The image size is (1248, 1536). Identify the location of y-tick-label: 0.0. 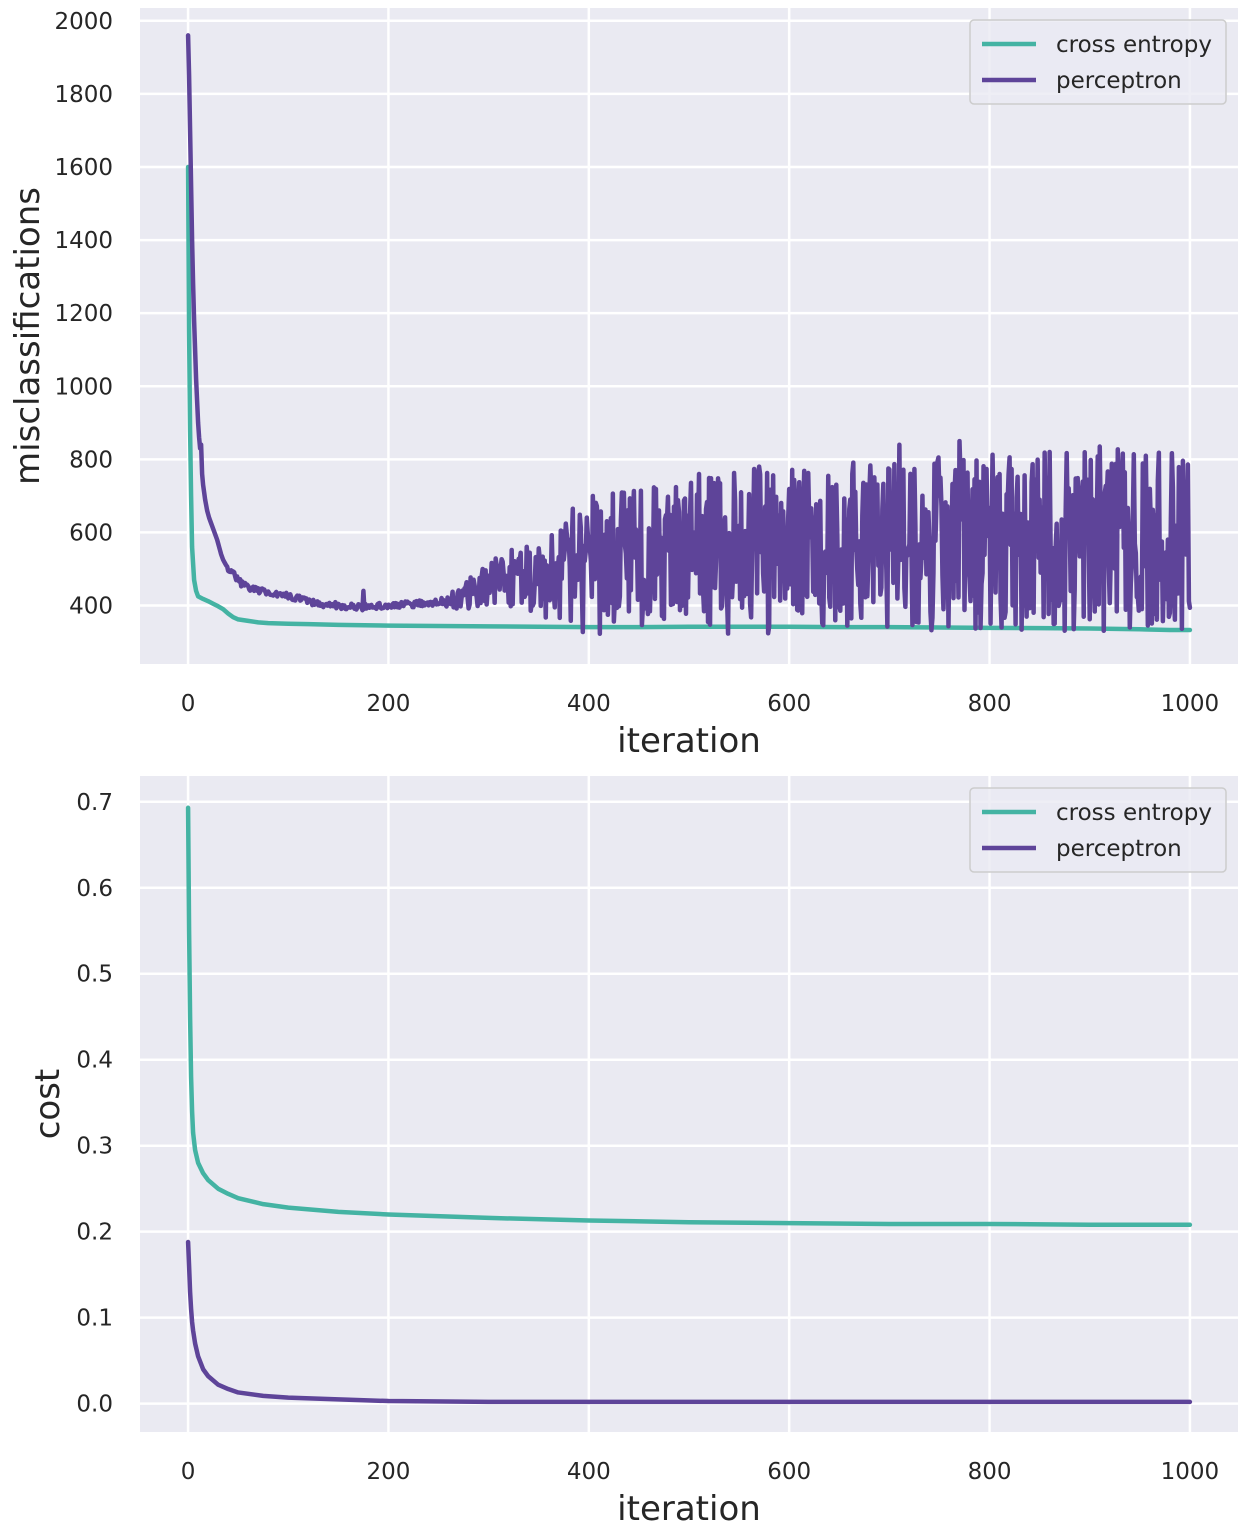
(94, 1405).